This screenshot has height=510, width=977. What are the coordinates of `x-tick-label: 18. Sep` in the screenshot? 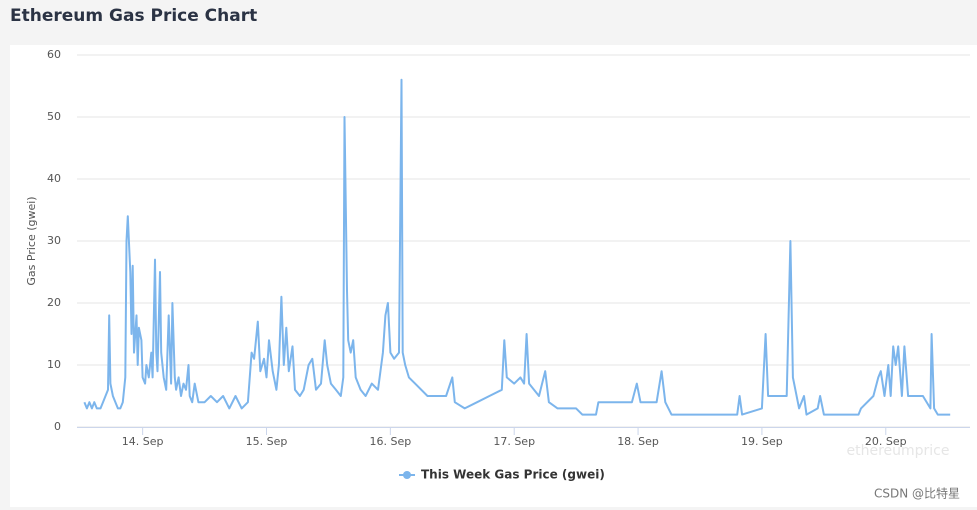 It's located at (638, 441).